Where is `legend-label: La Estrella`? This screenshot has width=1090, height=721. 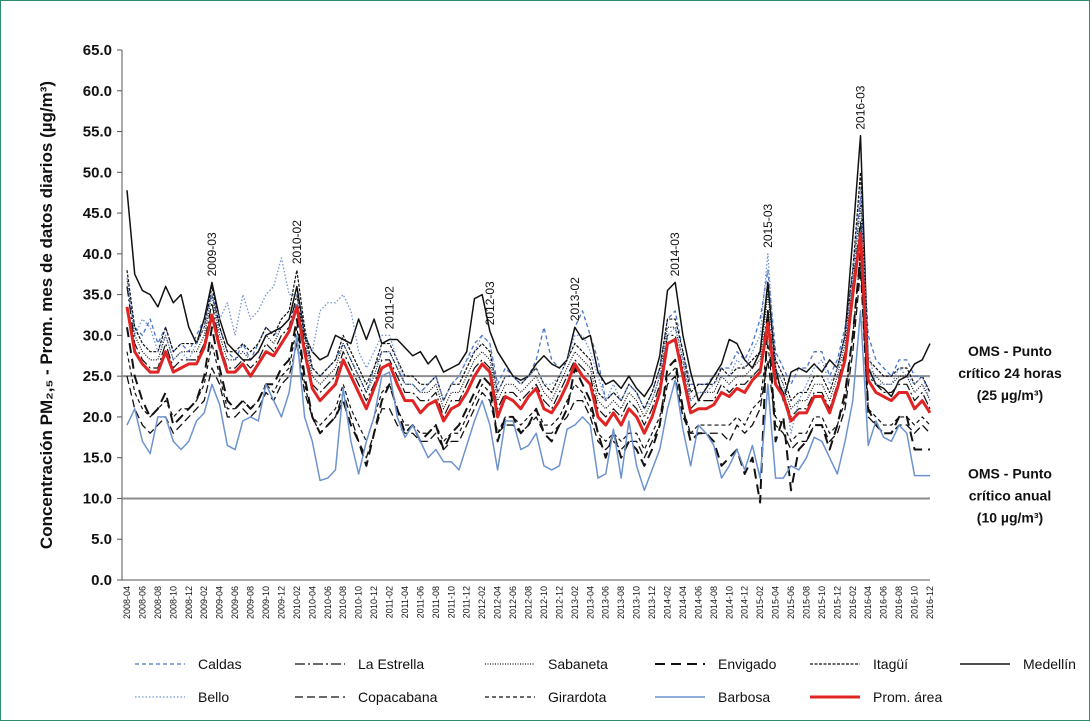
legend-label: La Estrella is located at coordinates (391, 664).